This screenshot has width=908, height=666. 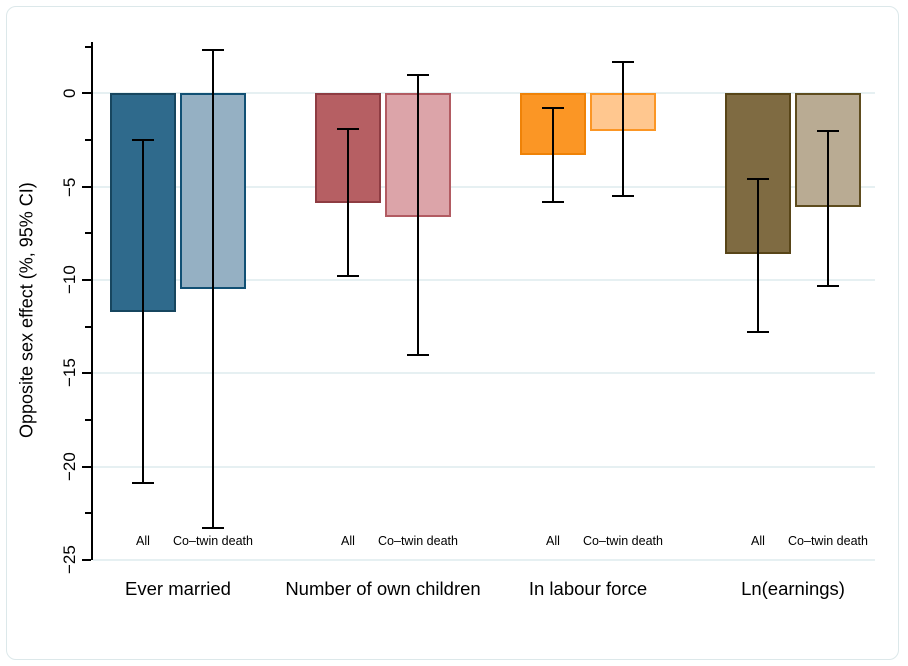 What do you see at coordinates (69, 186) in the screenshot?
I see `y-axis-tick-label: −5` at bounding box center [69, 186].